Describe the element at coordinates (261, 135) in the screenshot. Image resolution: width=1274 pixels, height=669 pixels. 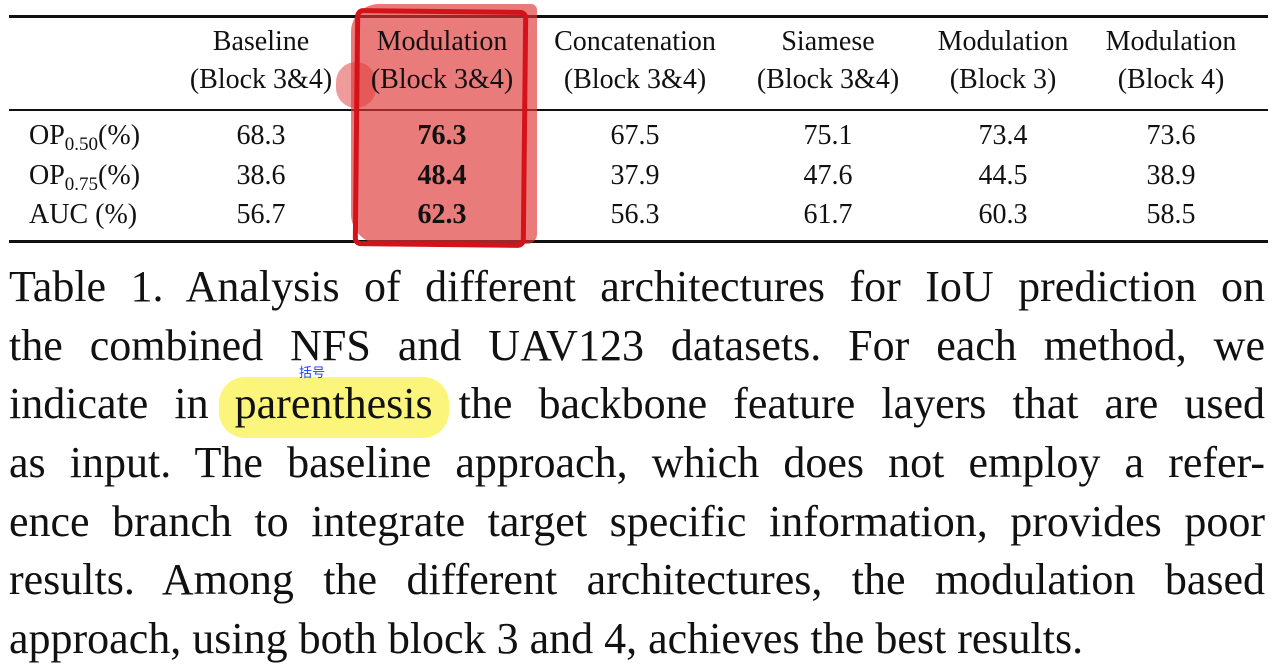
I see `table-cell: 68.3` at that location.